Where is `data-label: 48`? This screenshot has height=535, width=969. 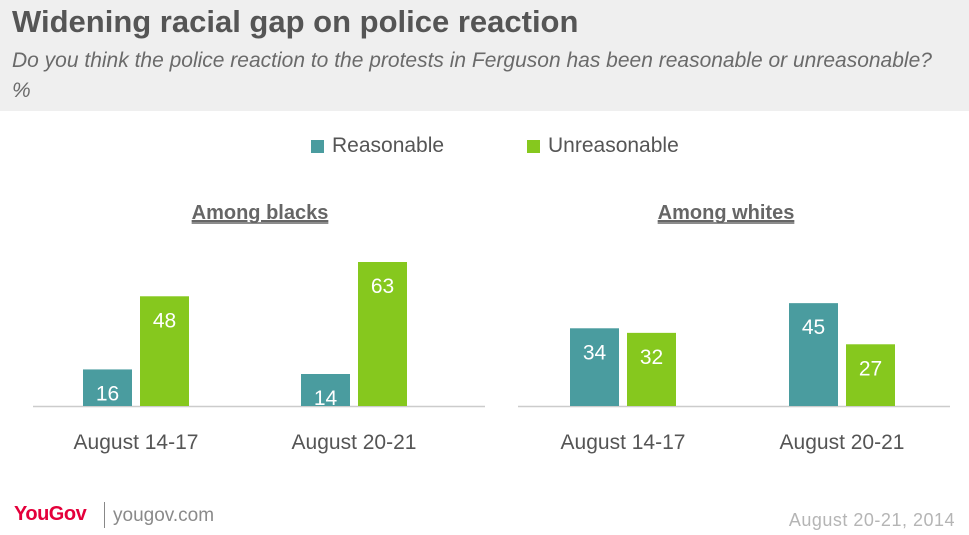 data-label: 48 is located at coordinates (164, 320).